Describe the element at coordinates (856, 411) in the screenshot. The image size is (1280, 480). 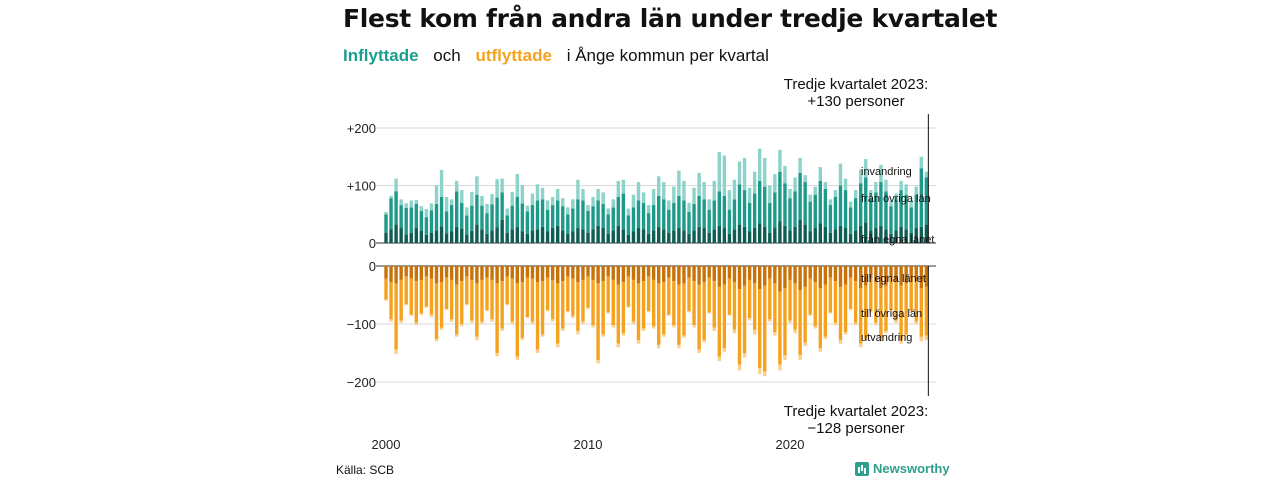
I see `annotation-bottom-line1: Tredje kvartalet 2023:` at that location.